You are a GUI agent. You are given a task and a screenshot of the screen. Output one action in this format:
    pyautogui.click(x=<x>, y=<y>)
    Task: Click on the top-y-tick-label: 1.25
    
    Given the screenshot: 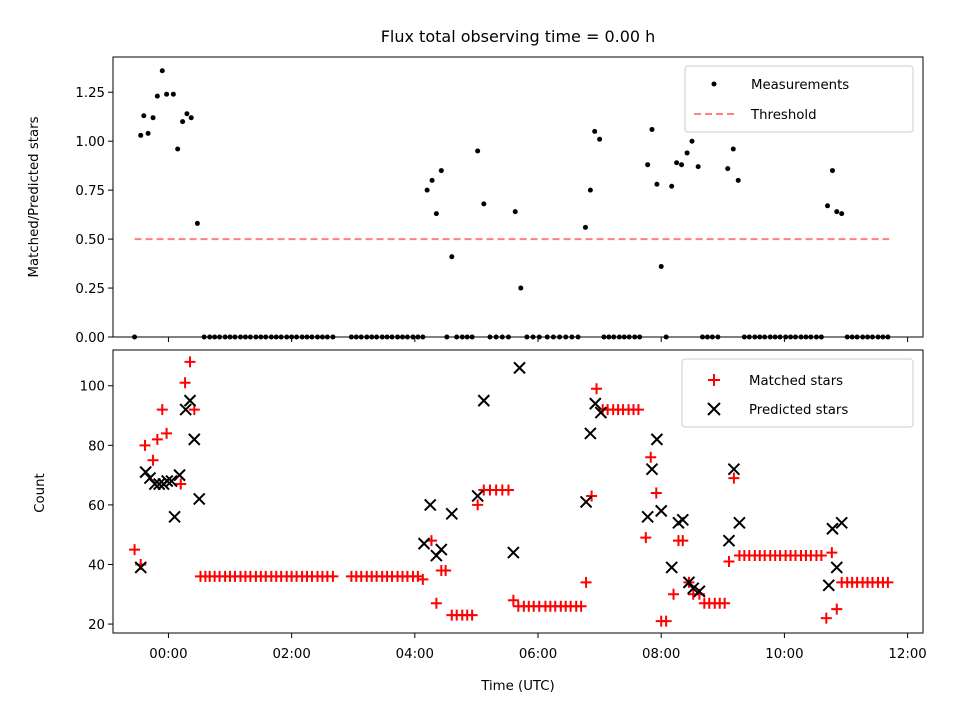 What is the action you would take?
    pyautogui.click(x=90, y=93)
    